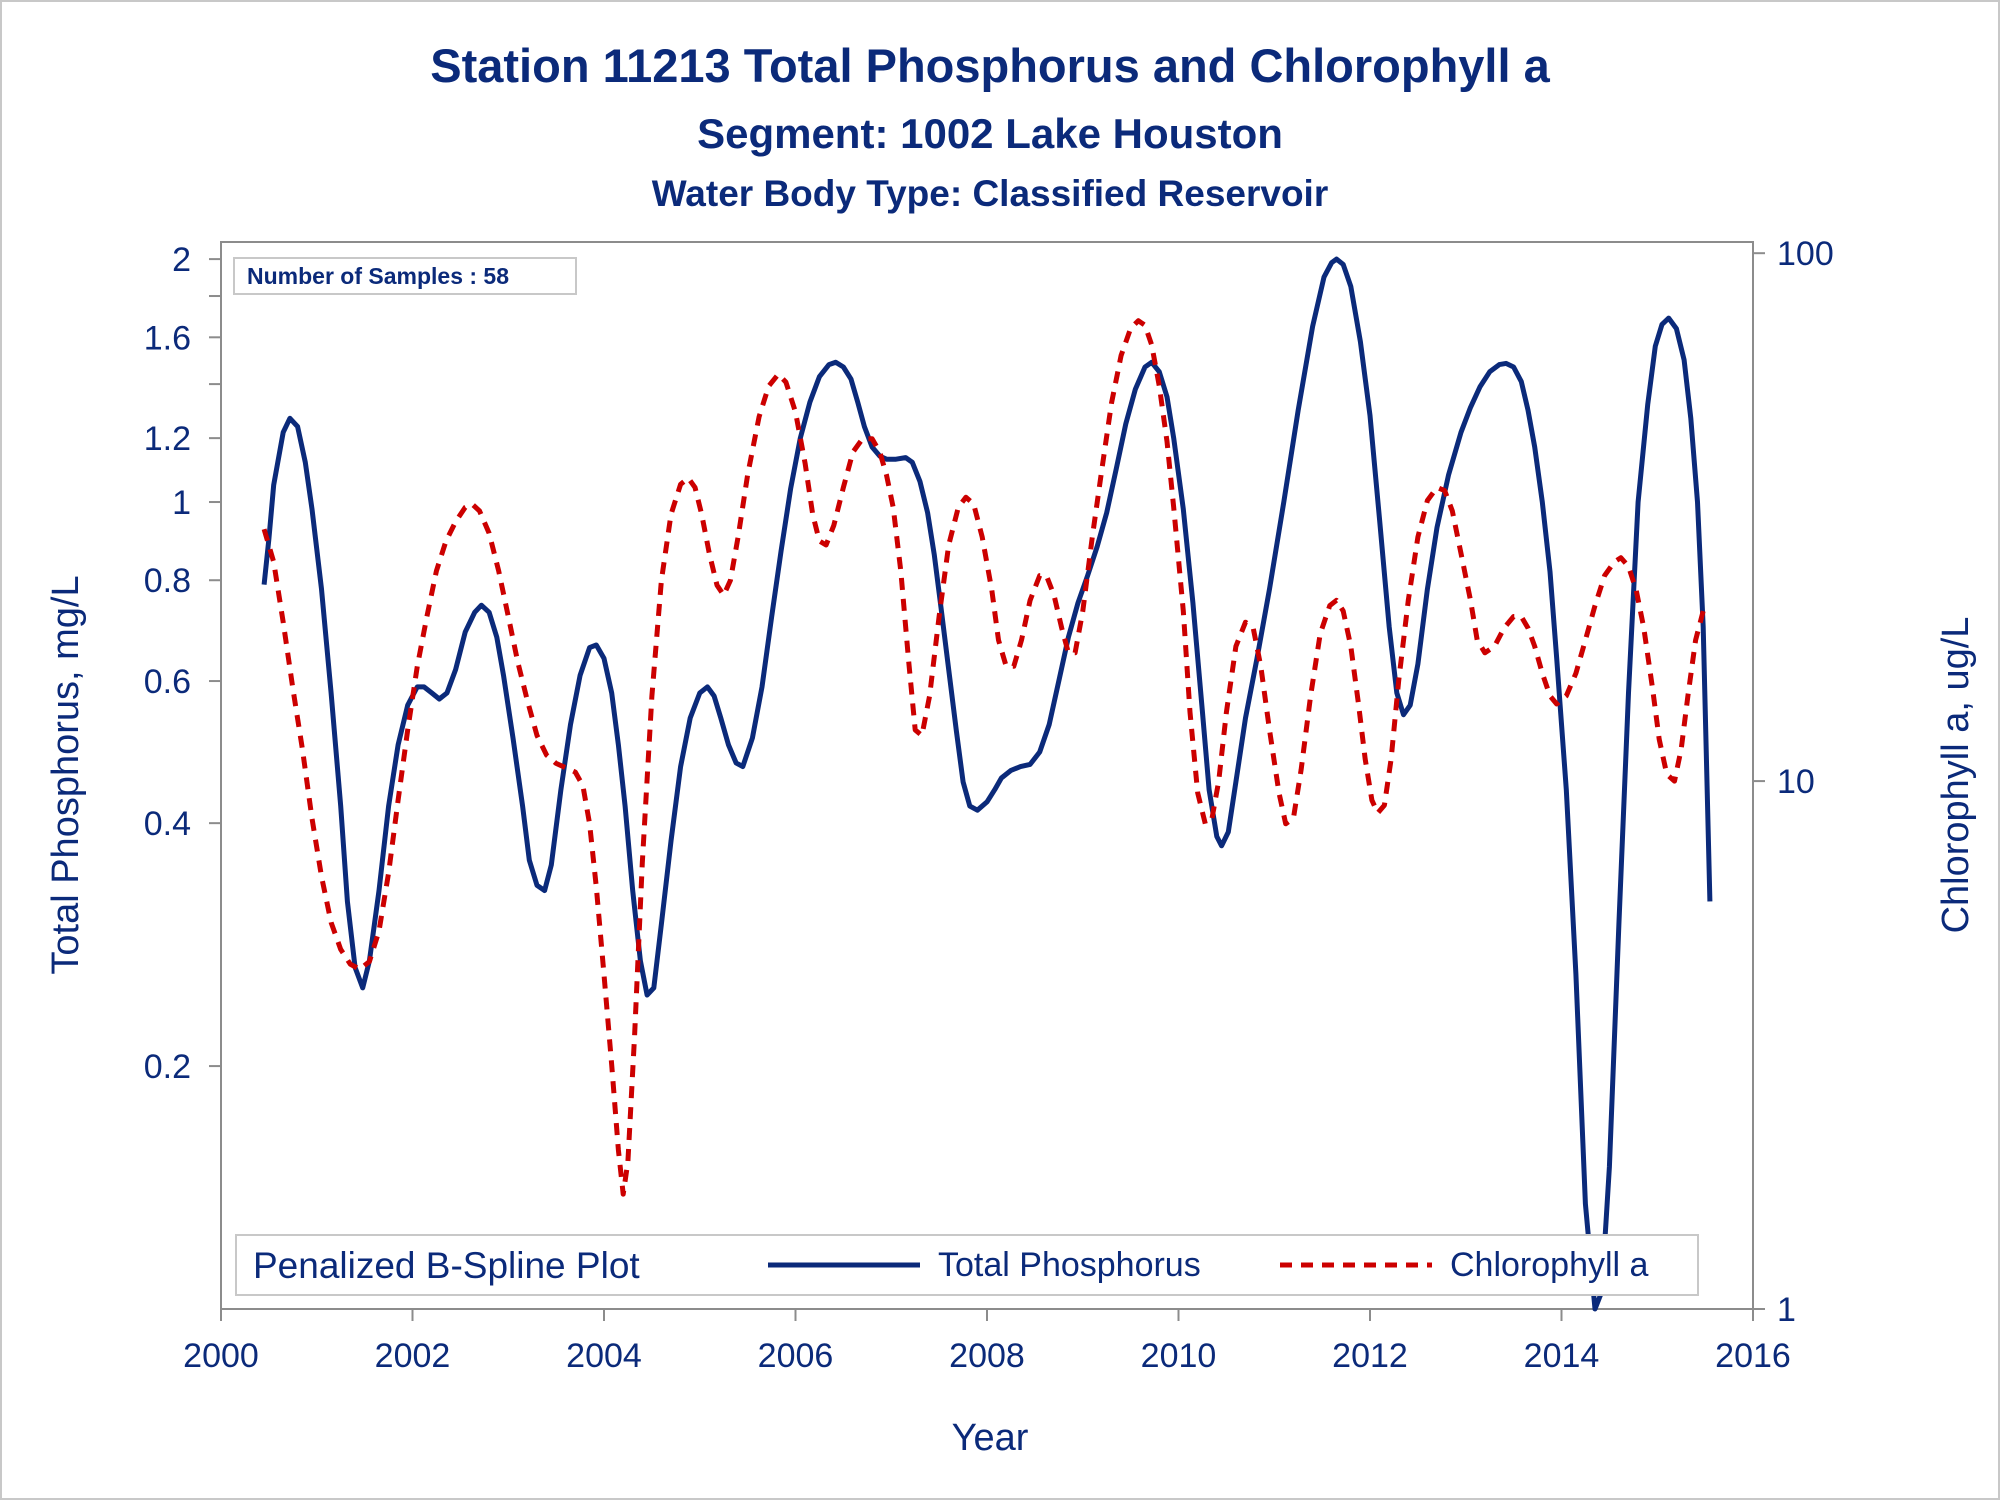 Image resolution: width=2000 pixels, height=1500 pixels. I want to click on y-left-tick-label-0.8: 0.8, so click(167, 581).